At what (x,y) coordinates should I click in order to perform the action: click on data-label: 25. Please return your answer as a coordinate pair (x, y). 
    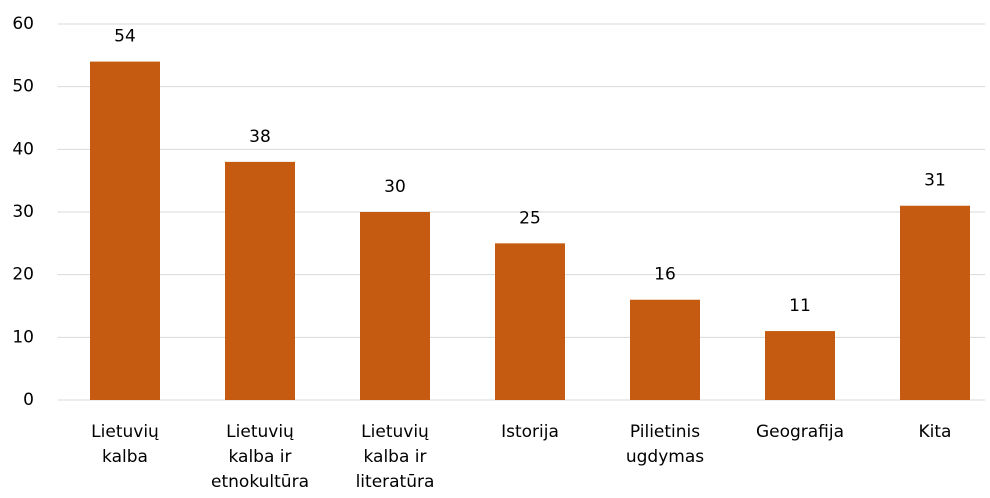
    Looking at the image, I should click on (530, 218).